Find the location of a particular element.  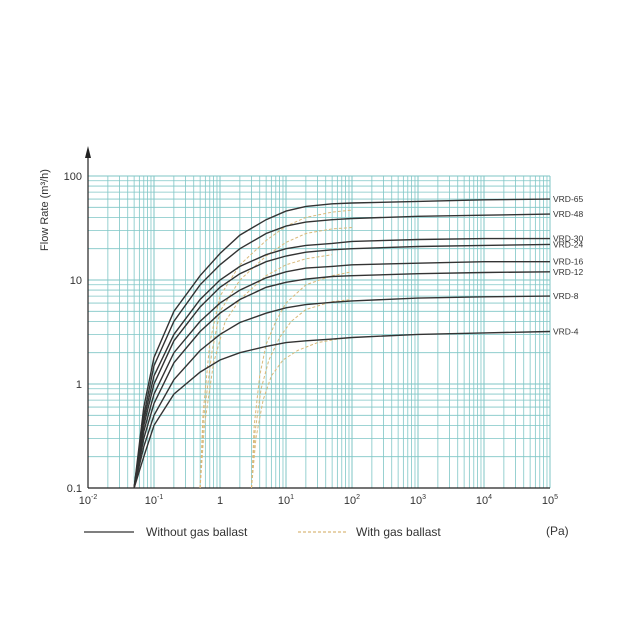

x-tick-label: 10⁴ is located at coordinates (484, 500).